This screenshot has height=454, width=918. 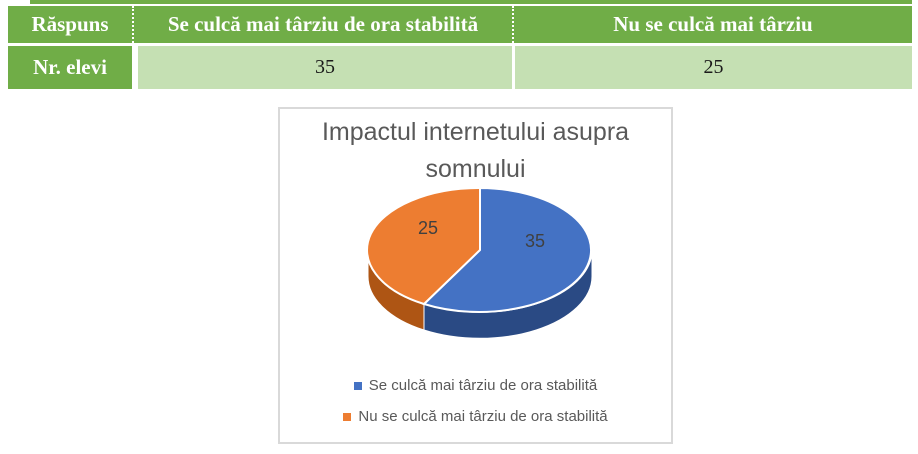 What do you see at coordinates (712, 67) in the screenshot?
I see `value-cell-not-late: 25` at bounding box center [712, 67].